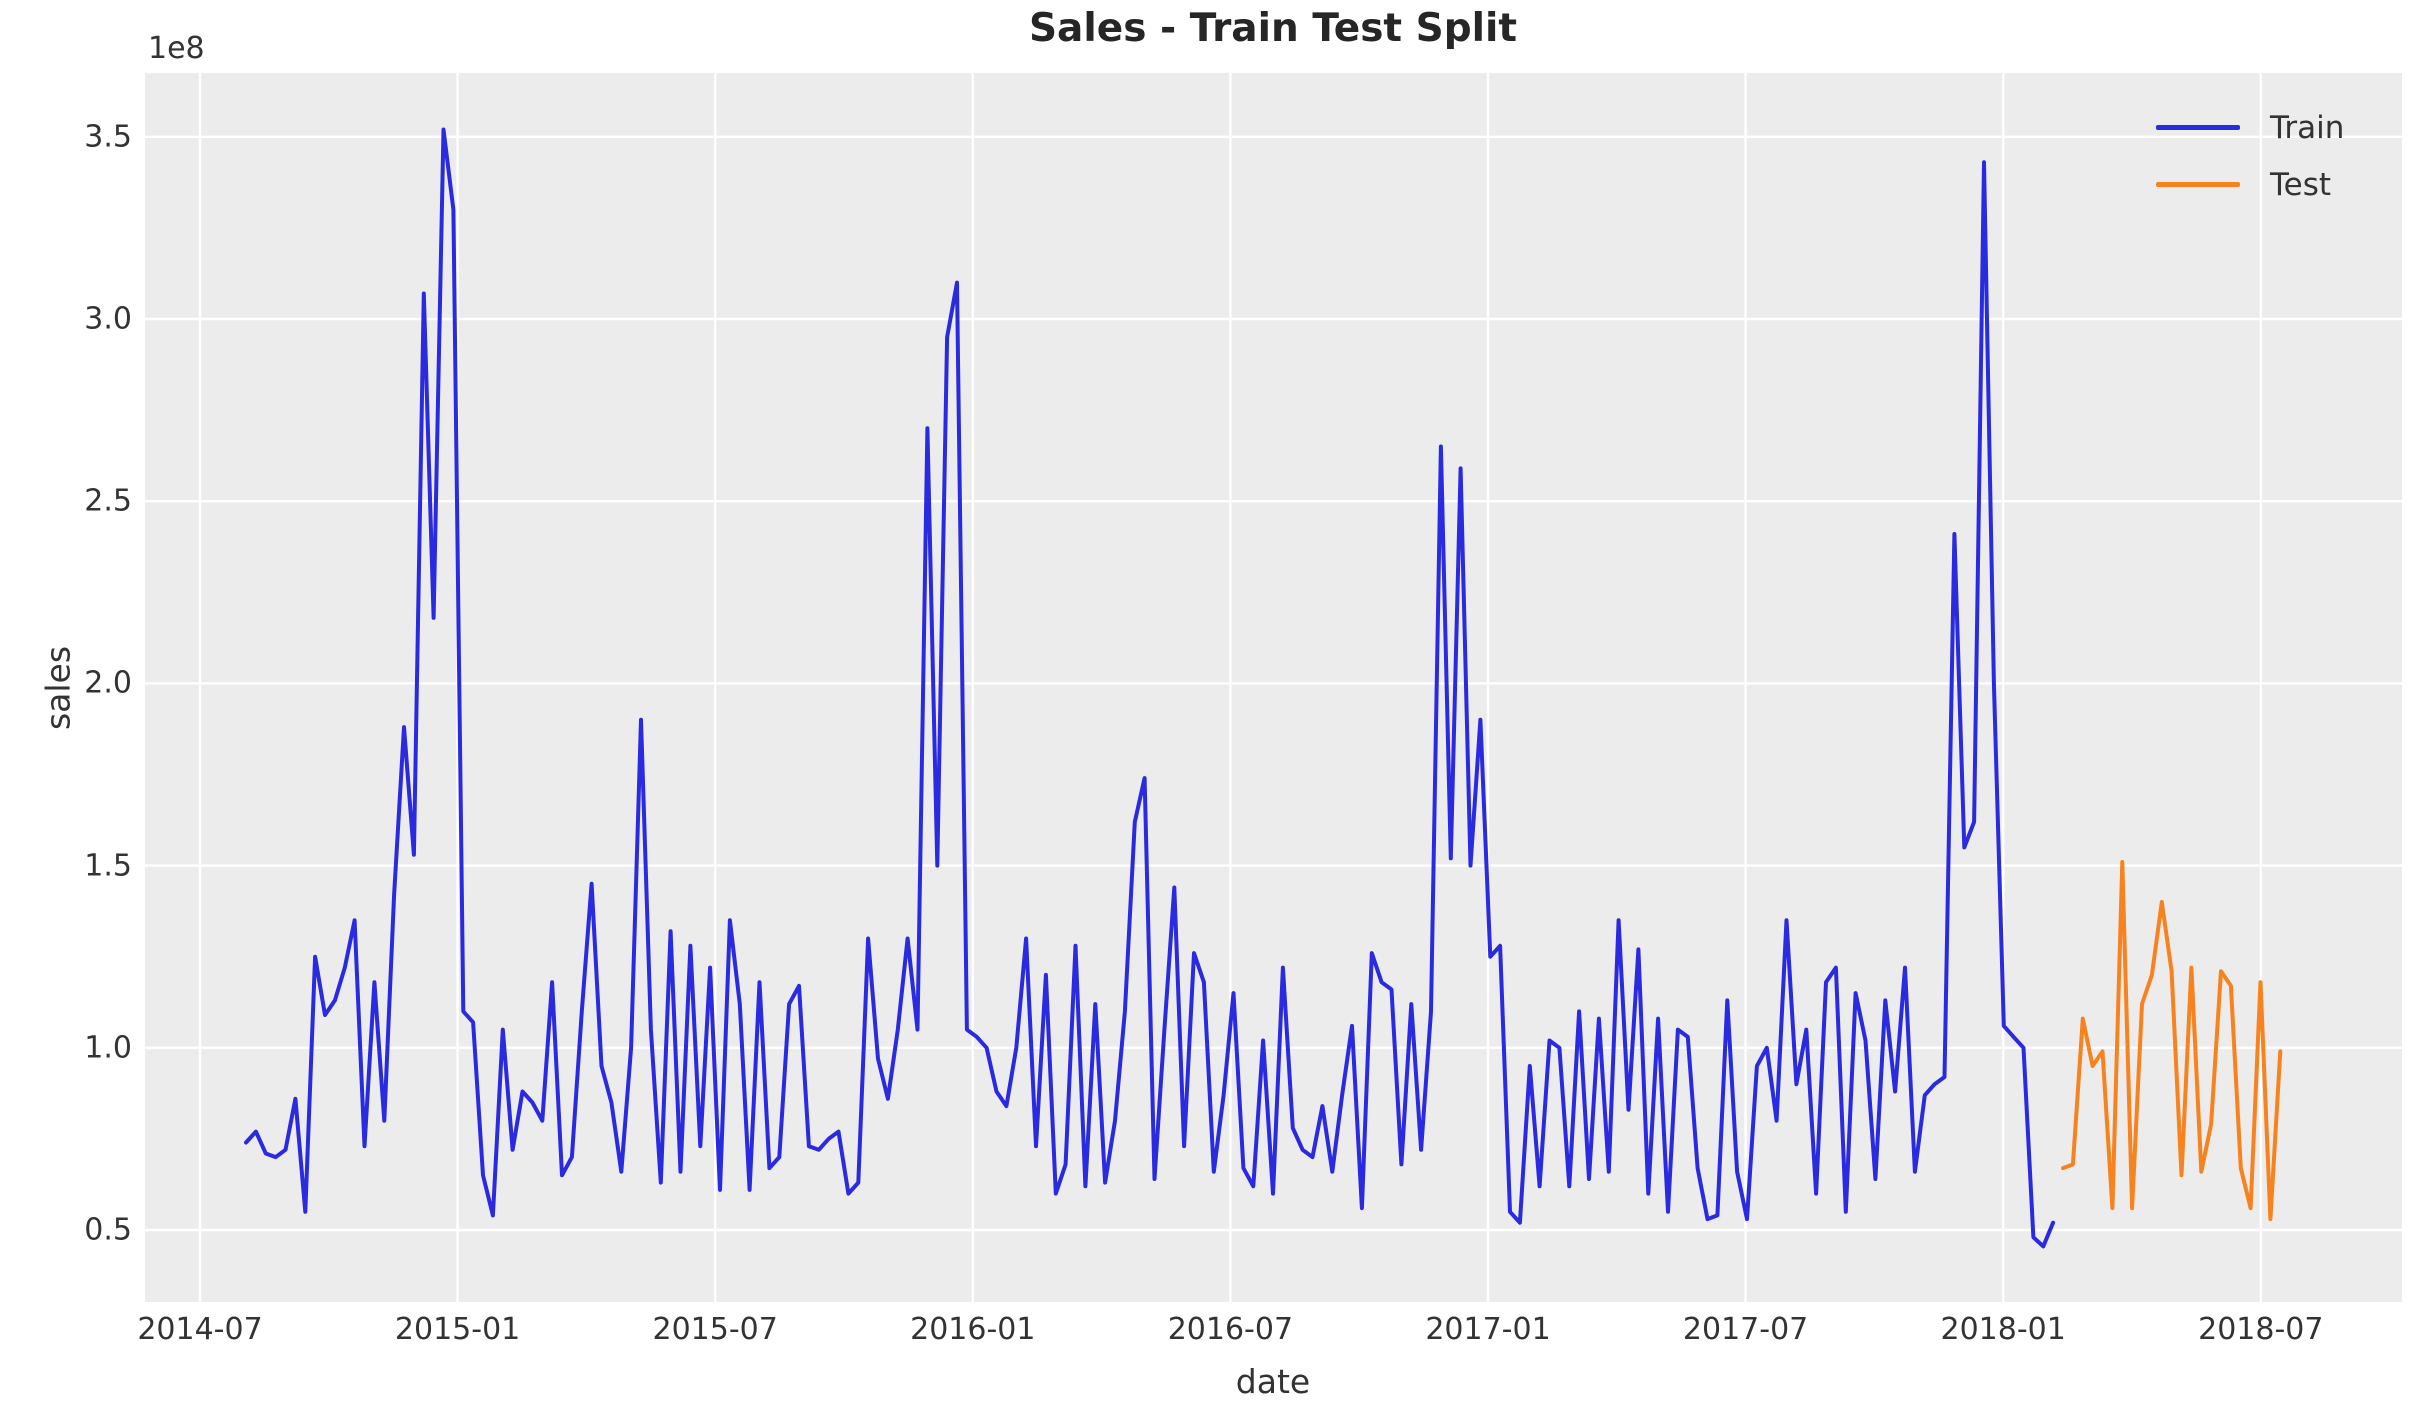  What do you see at coordinates (2307, 127) in the screenshot?
I see `legend-label-train: Train` at bounding box center [2307, 127].